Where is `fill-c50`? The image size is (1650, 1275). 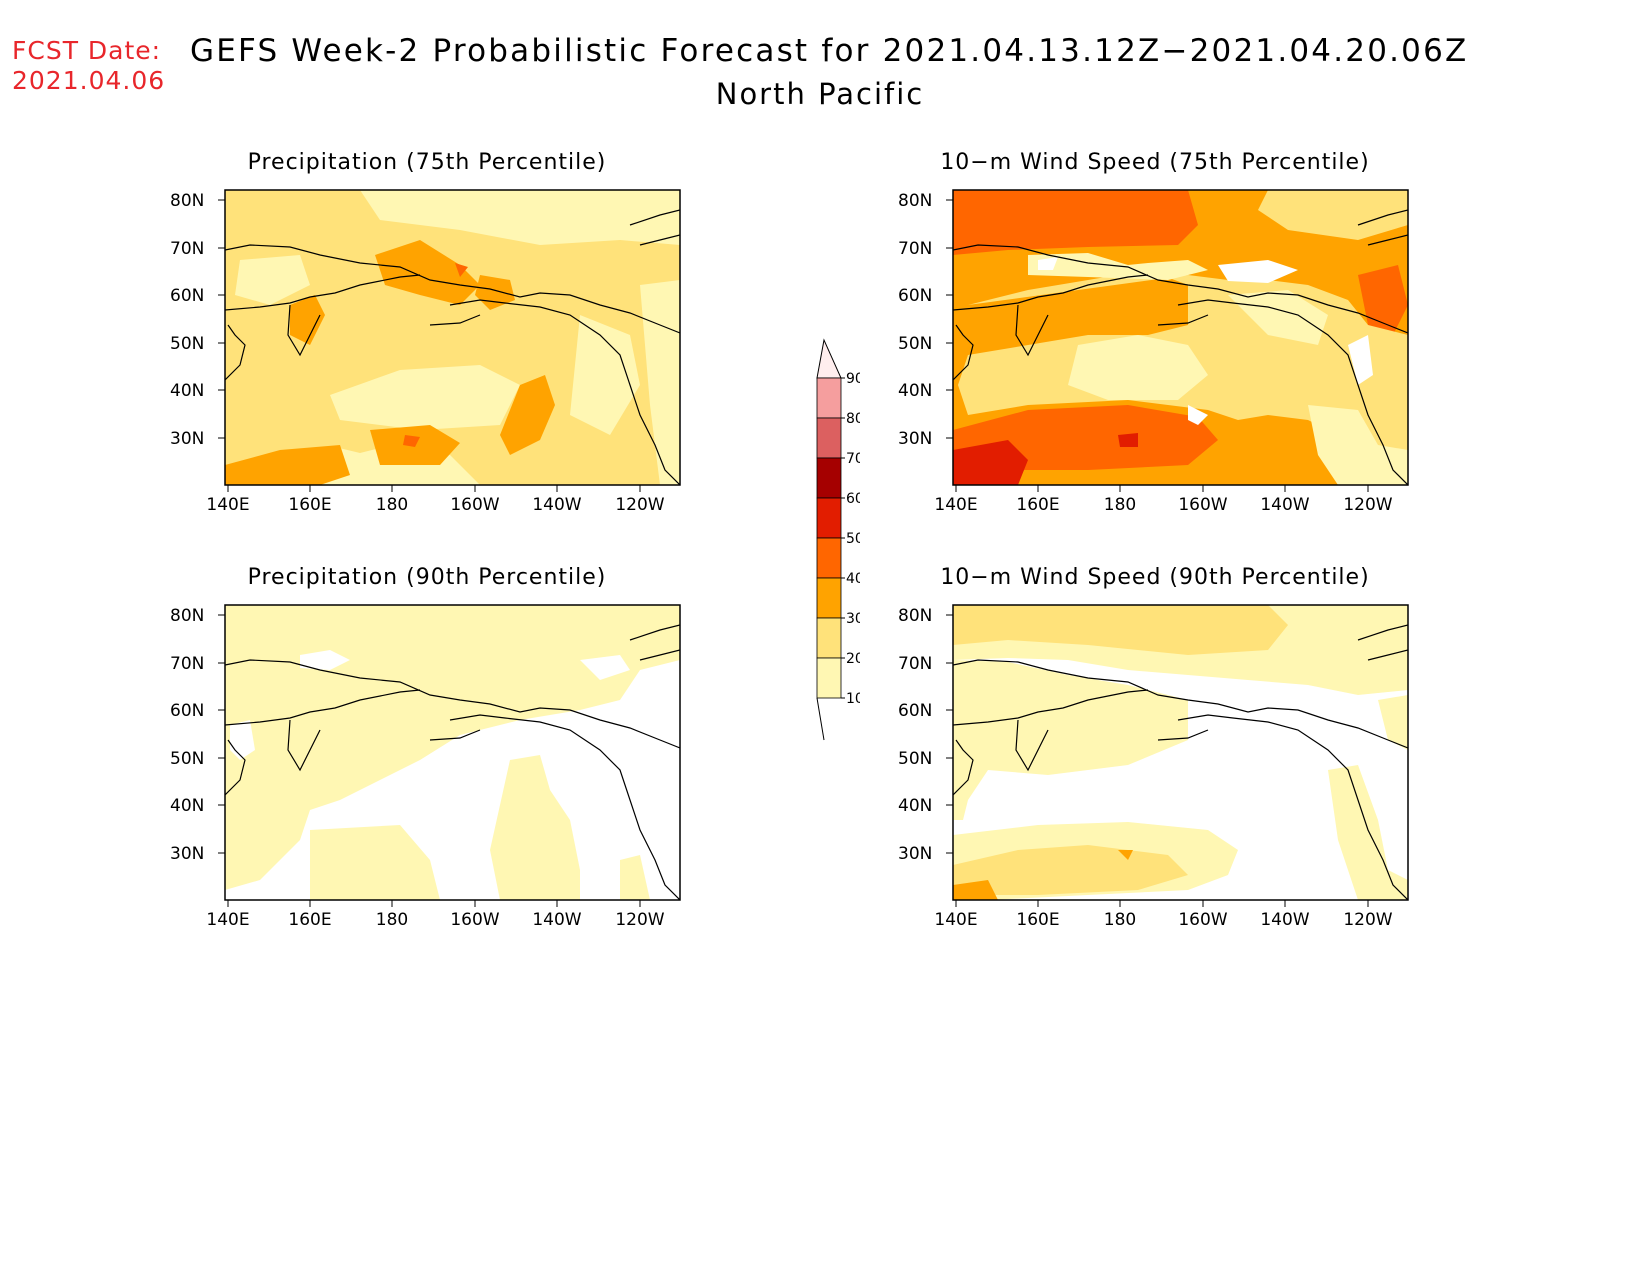 fill-c50 is located at coordinates (990, 462).